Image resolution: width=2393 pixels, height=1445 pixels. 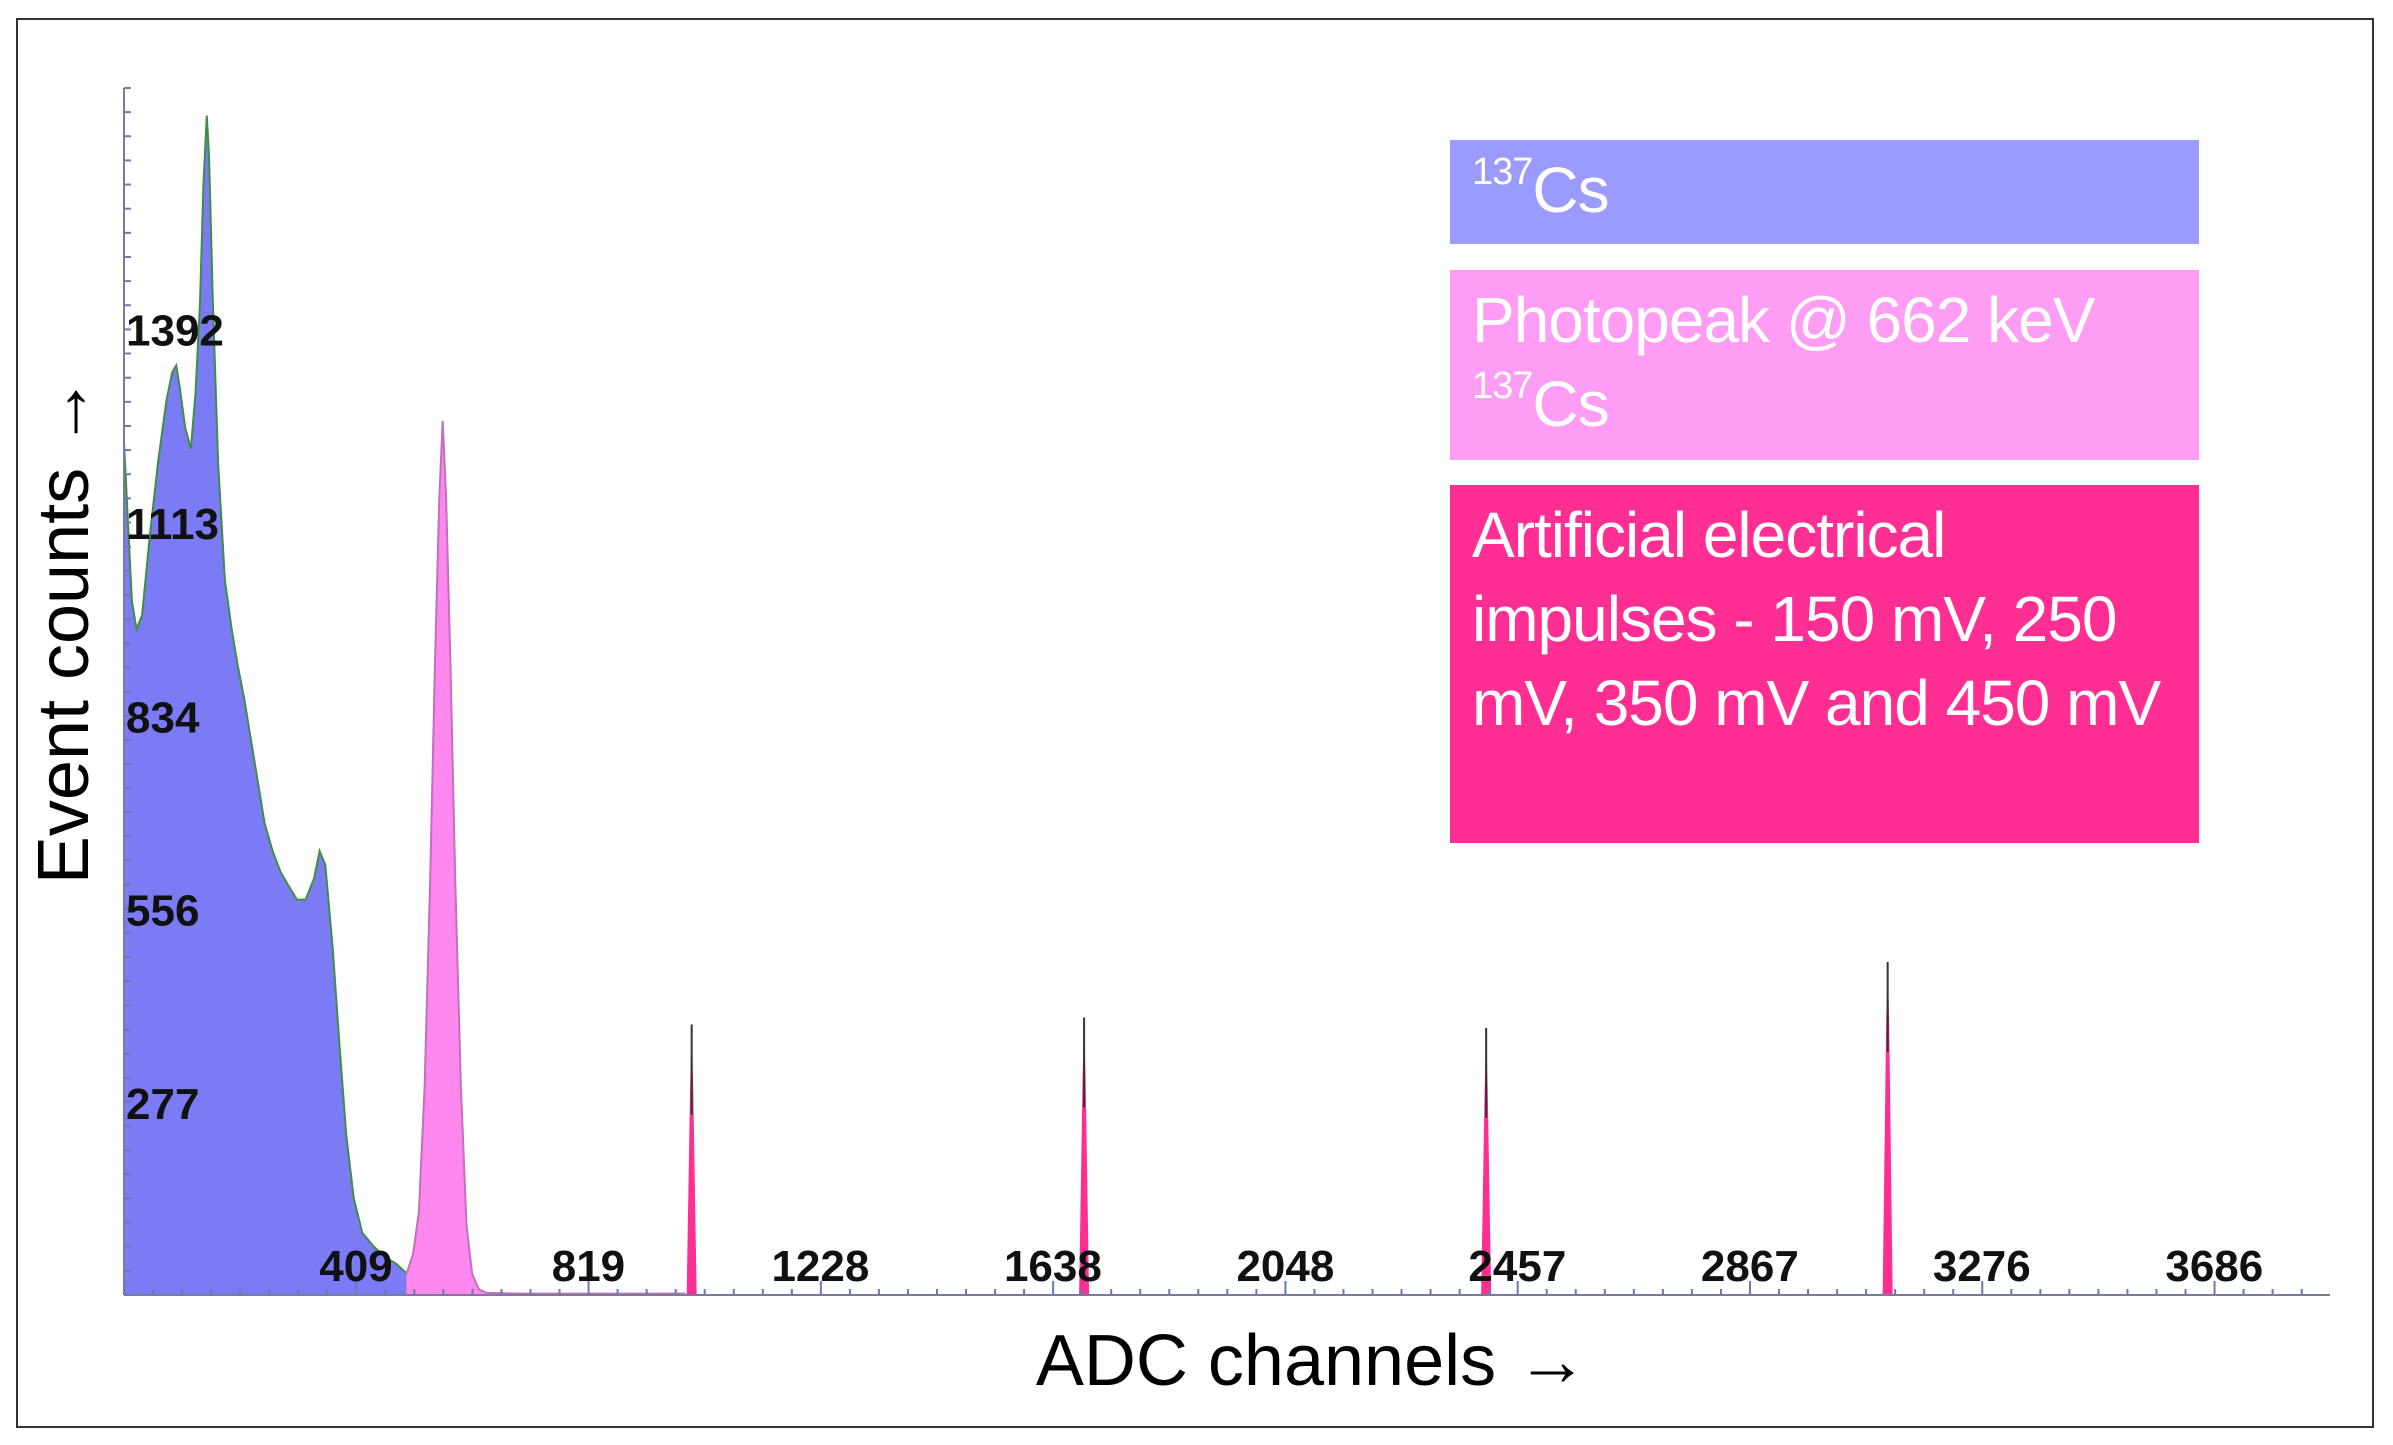 I want to click on y-tick-label: 1113, so click(x=172, y=524).